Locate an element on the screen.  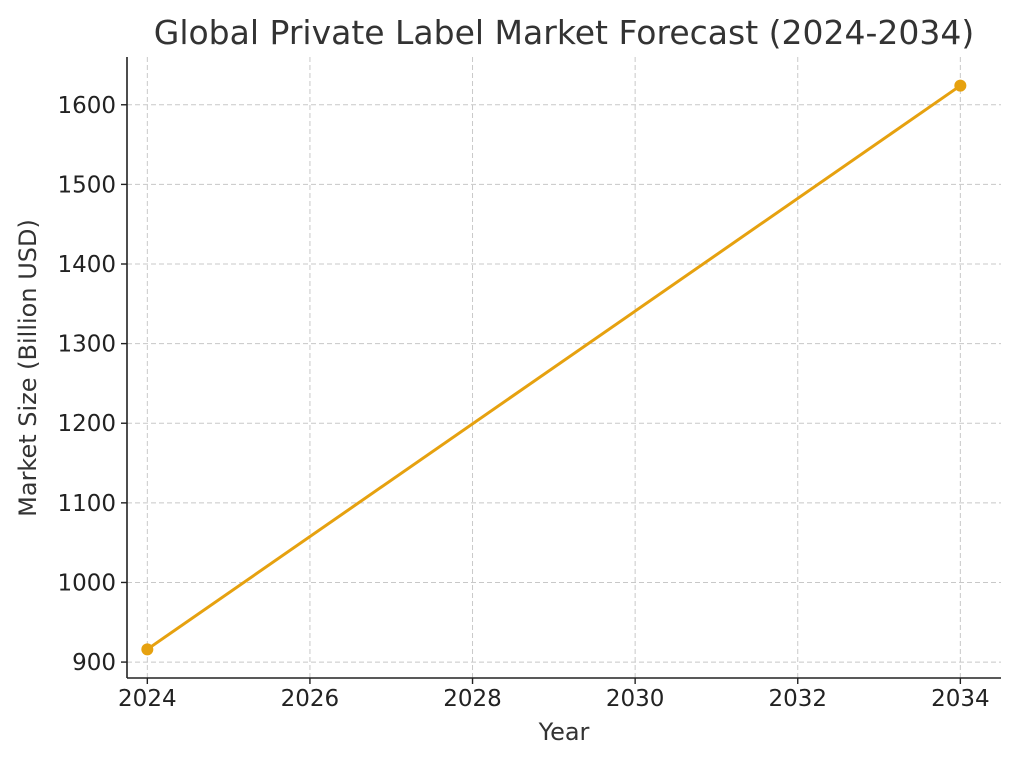
y-tick-label: 1200 is located at coordinates (86, 424).